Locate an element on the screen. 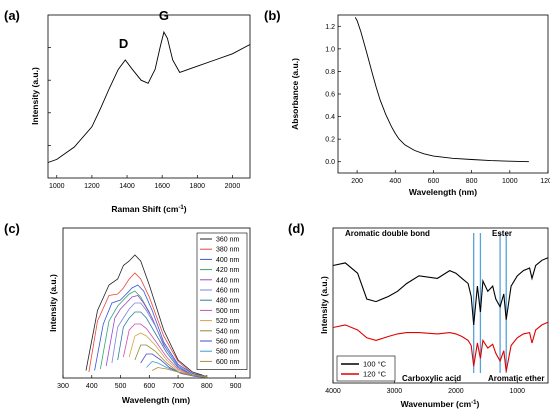  x-tick-label-a: 1200 is located at coordinates (92, 186).